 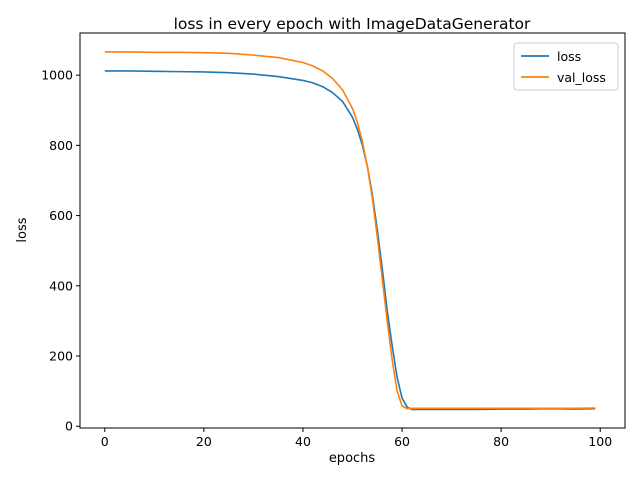 I want to click on y-tick-label: 600, so click(x=61, y=215).